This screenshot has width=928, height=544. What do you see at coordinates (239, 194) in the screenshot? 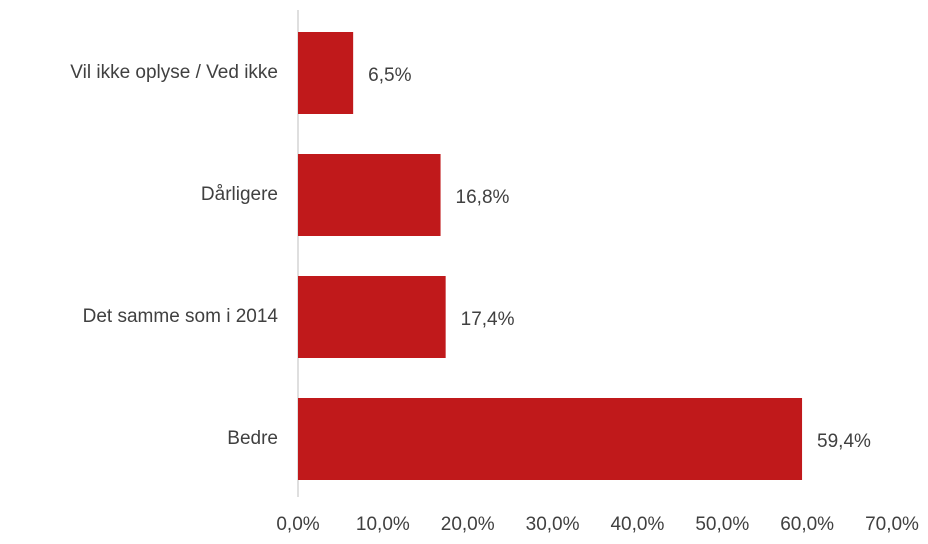
I see `y-tick-label: Dårligere` at bounding box center [239, 194].